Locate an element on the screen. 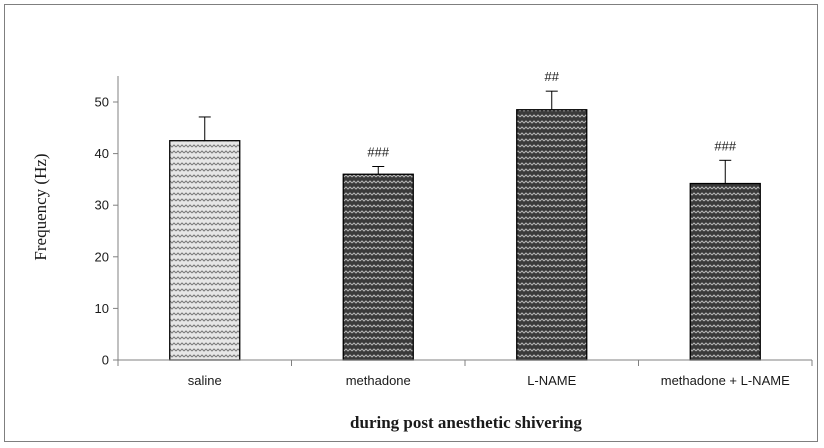 The image size is (824, 448). x-tick-label: methadone is located at coordinates (378, 380).